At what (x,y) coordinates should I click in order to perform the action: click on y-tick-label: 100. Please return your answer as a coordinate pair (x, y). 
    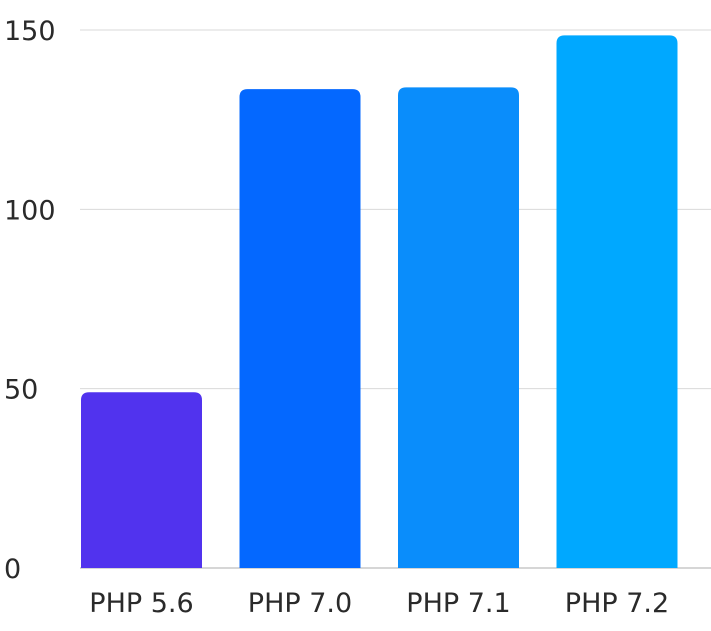
    Looking at the image, I should click on (30, 210).